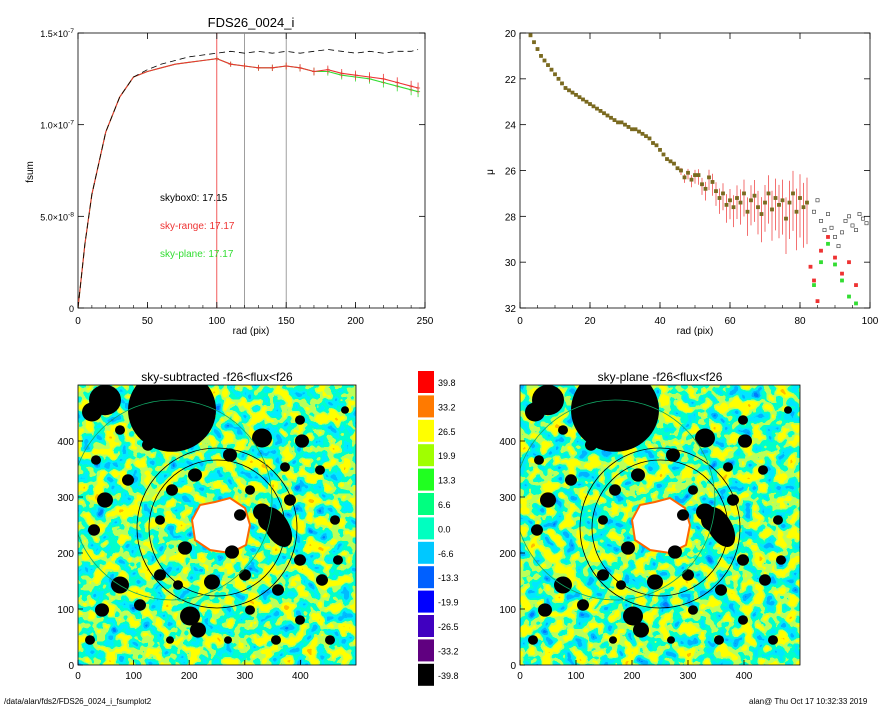 This screenshot has width=885, height=708. Describe the element at coordinates (447, 481) in the screenshot. I see `colorbar-label: 13.3` at that location.